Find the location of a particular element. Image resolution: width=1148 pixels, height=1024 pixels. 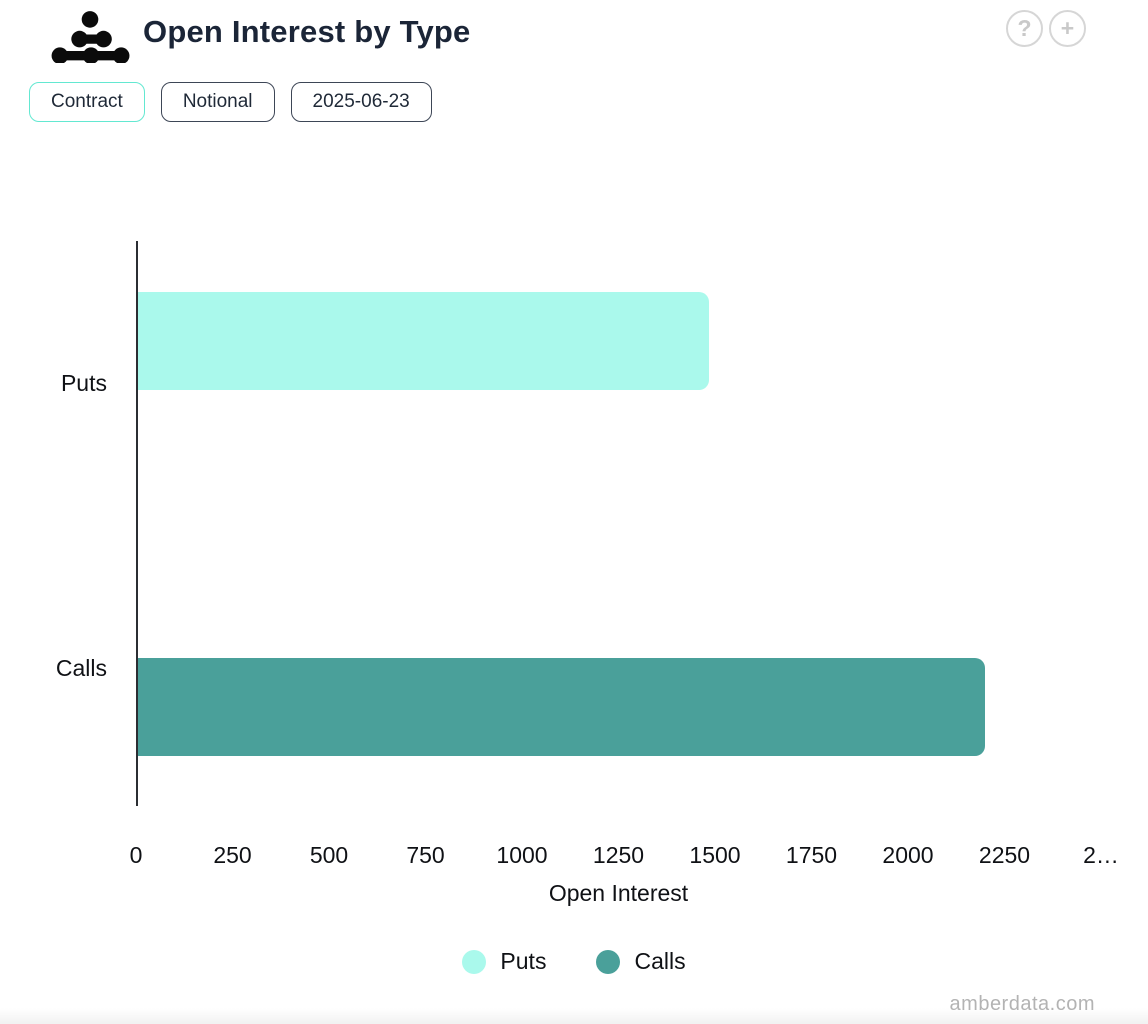

header-actions: ? + is located at coordinates (1046, 28).